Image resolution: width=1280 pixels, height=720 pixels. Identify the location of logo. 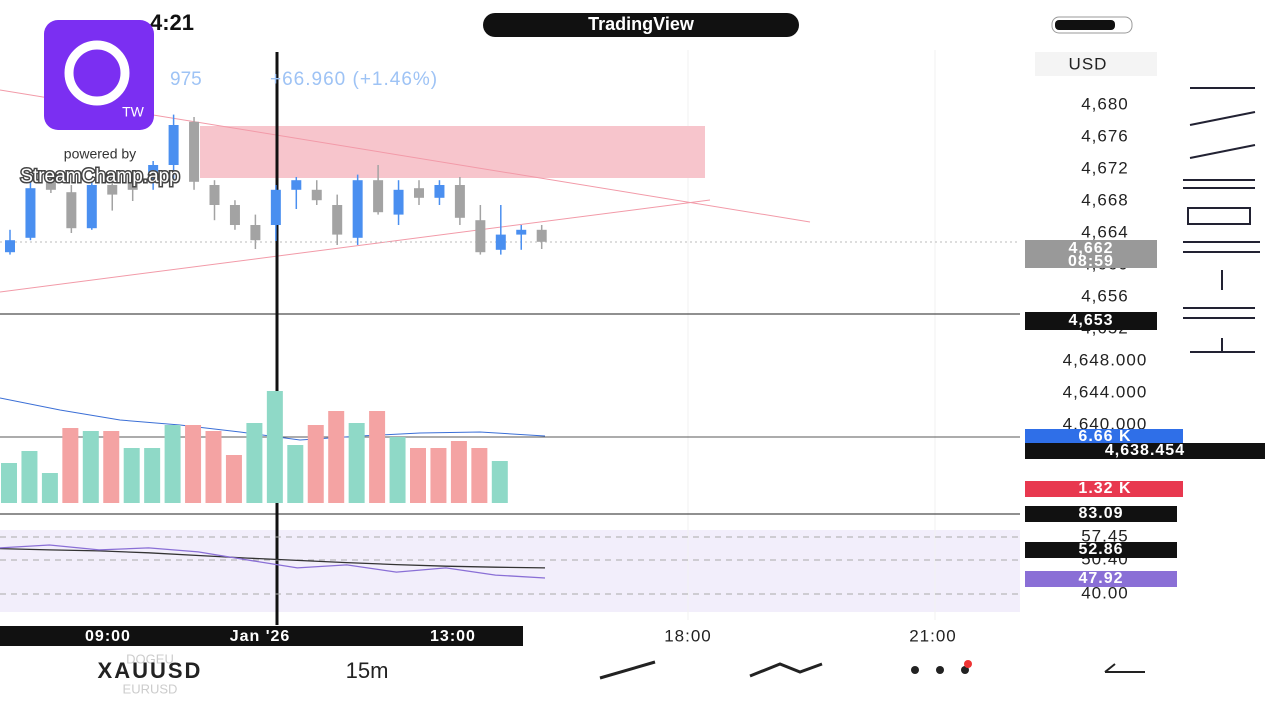
(99, 75).